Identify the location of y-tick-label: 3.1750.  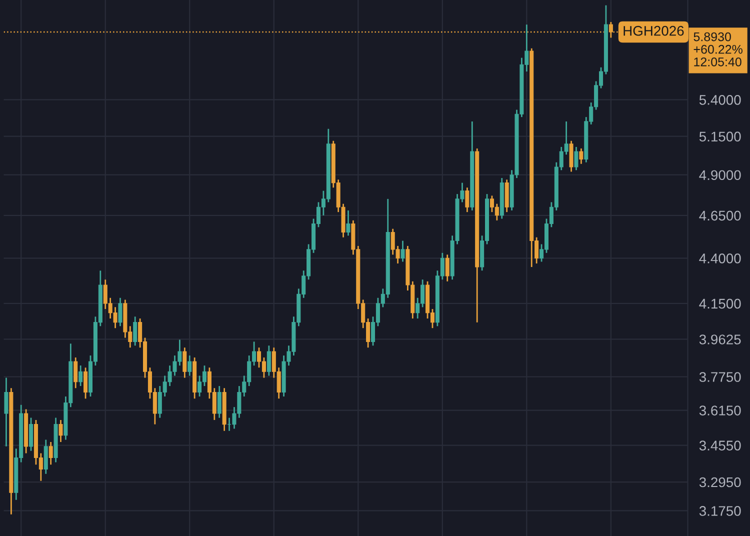
(720, 511).